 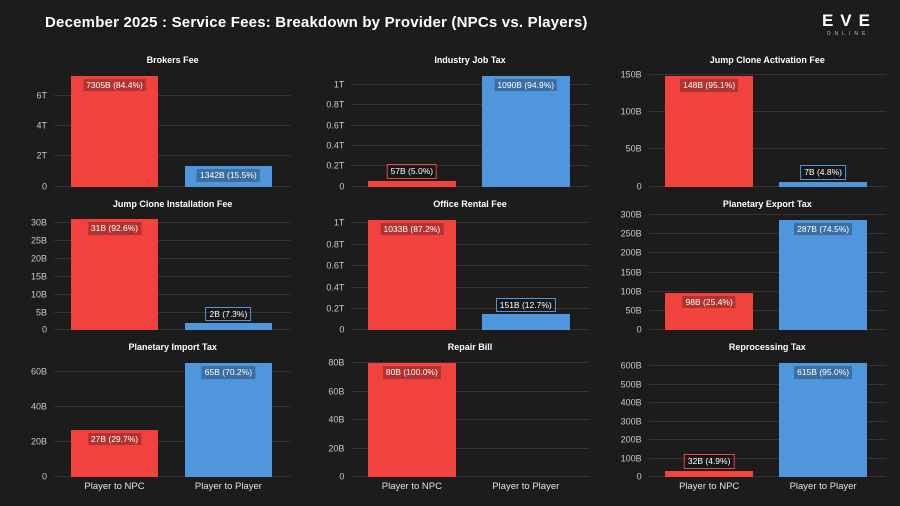 What do you see at coordinates (709, 302) in the screenshot?
I see `bar-value-label: 98B (25.4%)` at bounding box center [709, 302].